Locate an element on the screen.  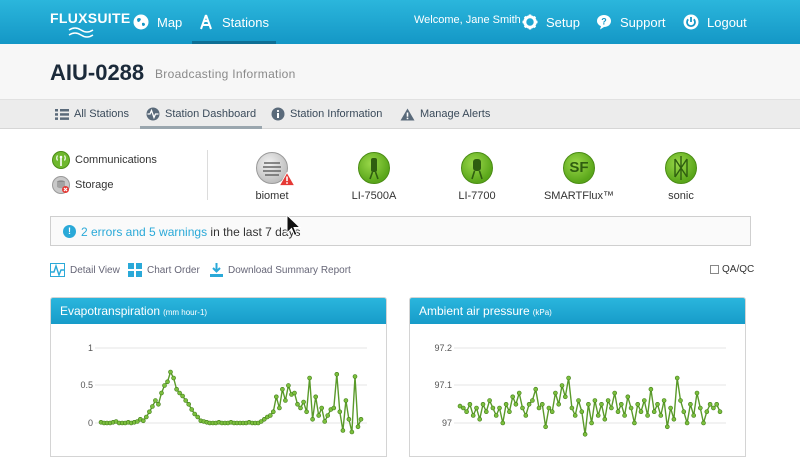
qaqc-toggle: QA/QC is located at coordinates (732, 269).